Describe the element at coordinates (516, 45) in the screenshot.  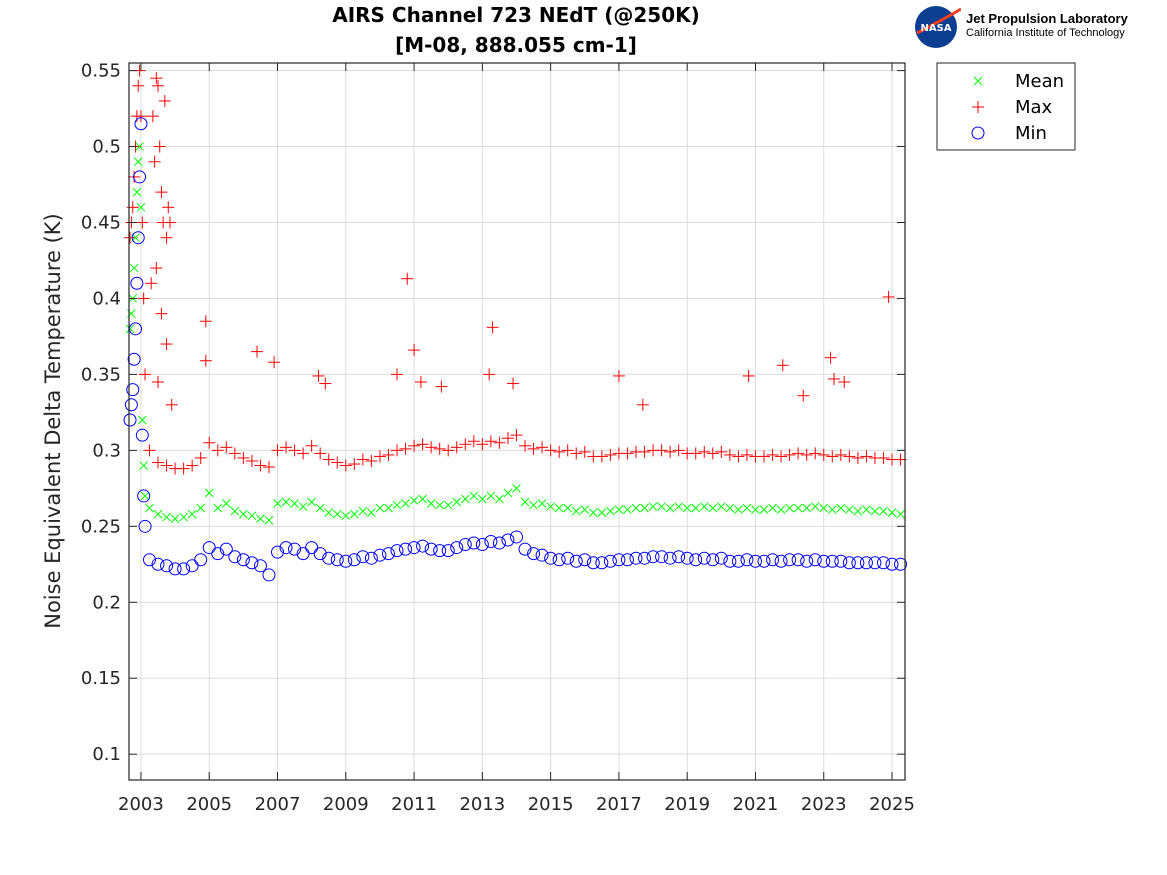
I see `chart-title-line-2: [M-08, 888.055 cm-1]` at that location.